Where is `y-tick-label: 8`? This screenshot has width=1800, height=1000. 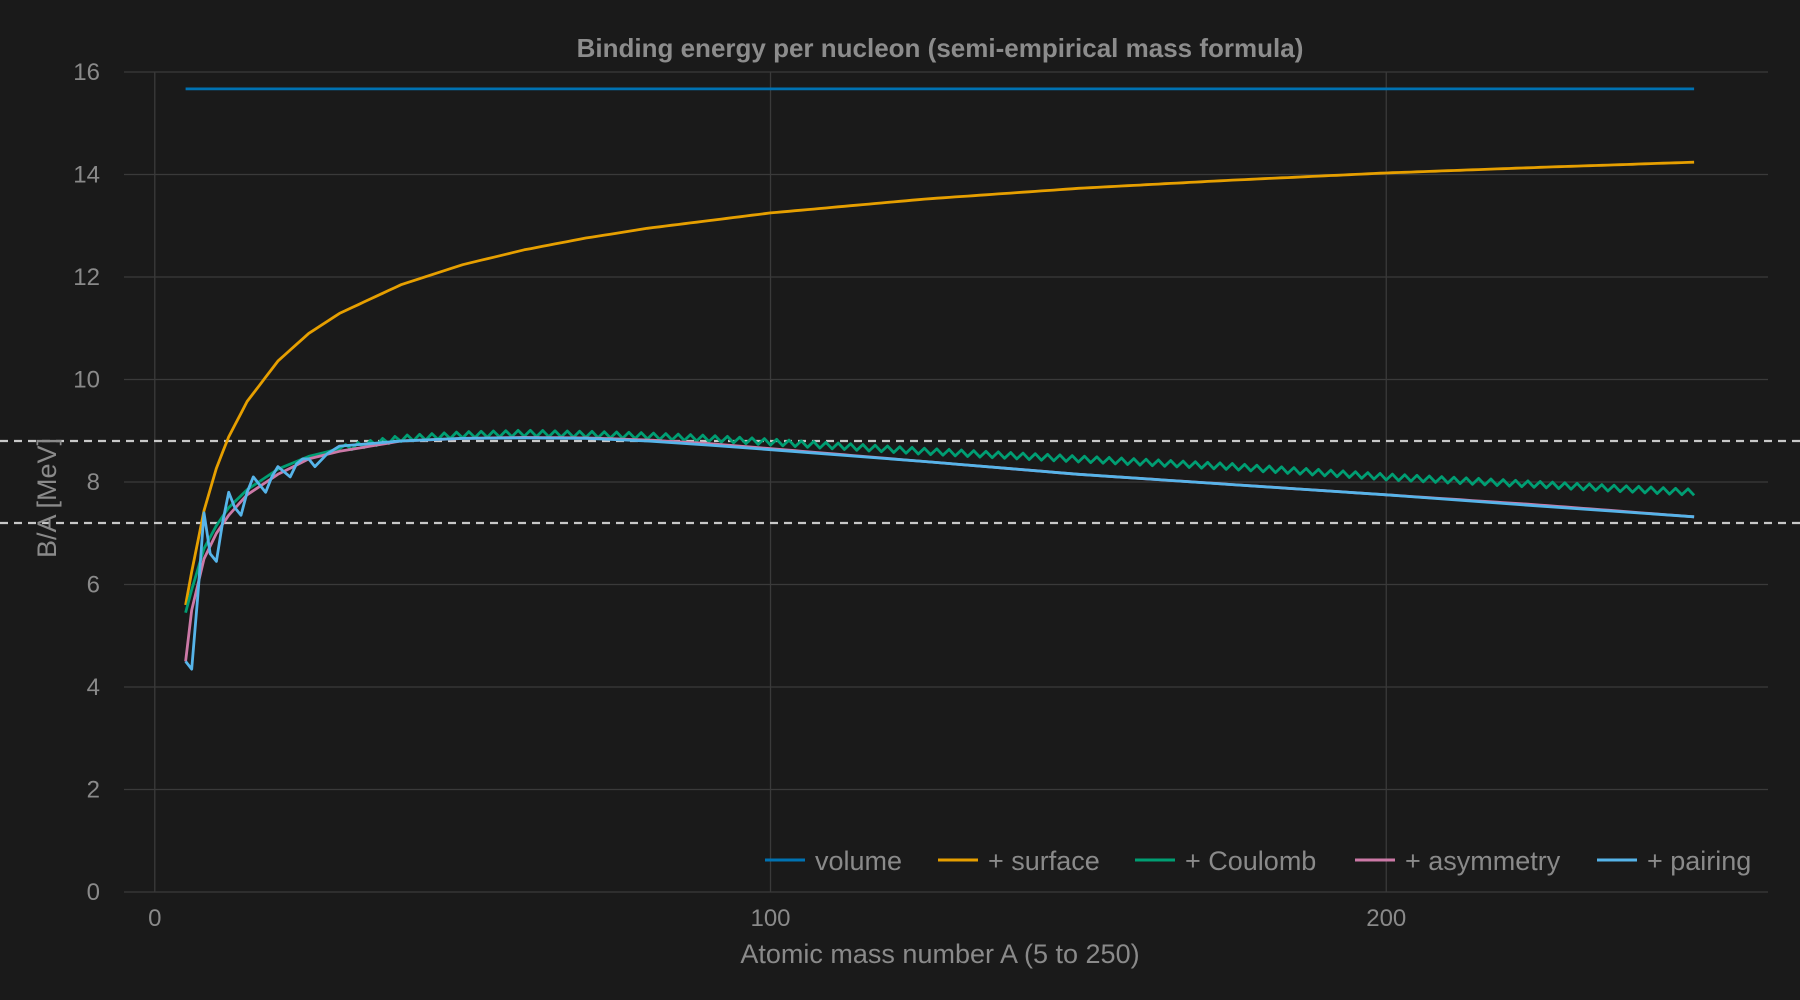
y-tick-label: 8 is located at coordinates (93, 482).